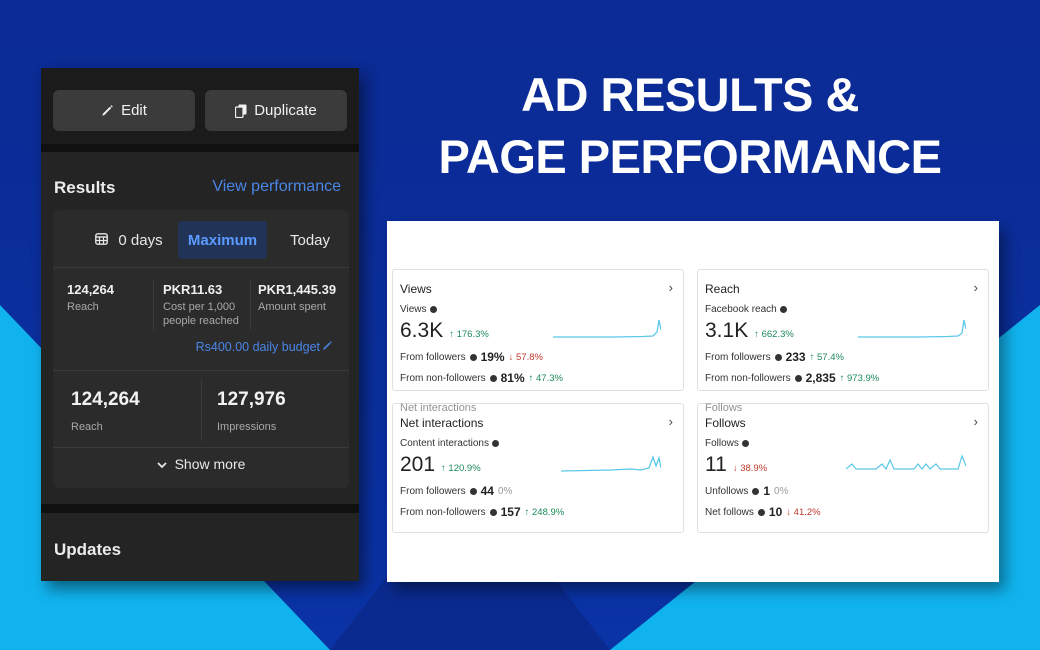 The image size is (1040, 650). I want to click on stat-reach: 124,264 Reach, so click(110, 298).